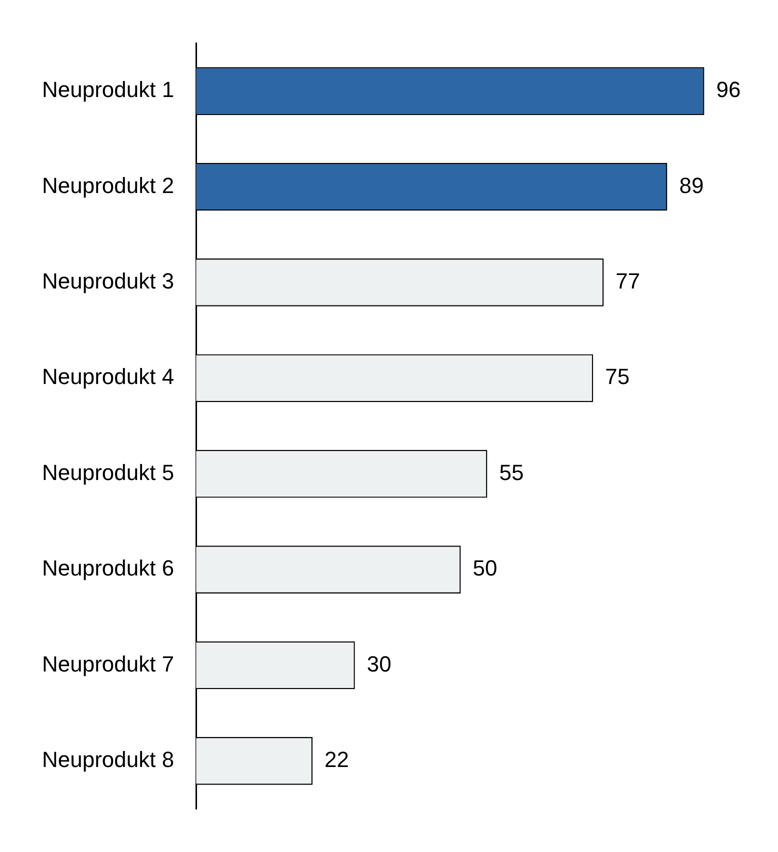 Image resolution: width=778 pixels, height=852 pixels. What do you see at coordinates (628, 281) in the screenshot?
I see `data-label: 77` at bounding box center [628, 281].